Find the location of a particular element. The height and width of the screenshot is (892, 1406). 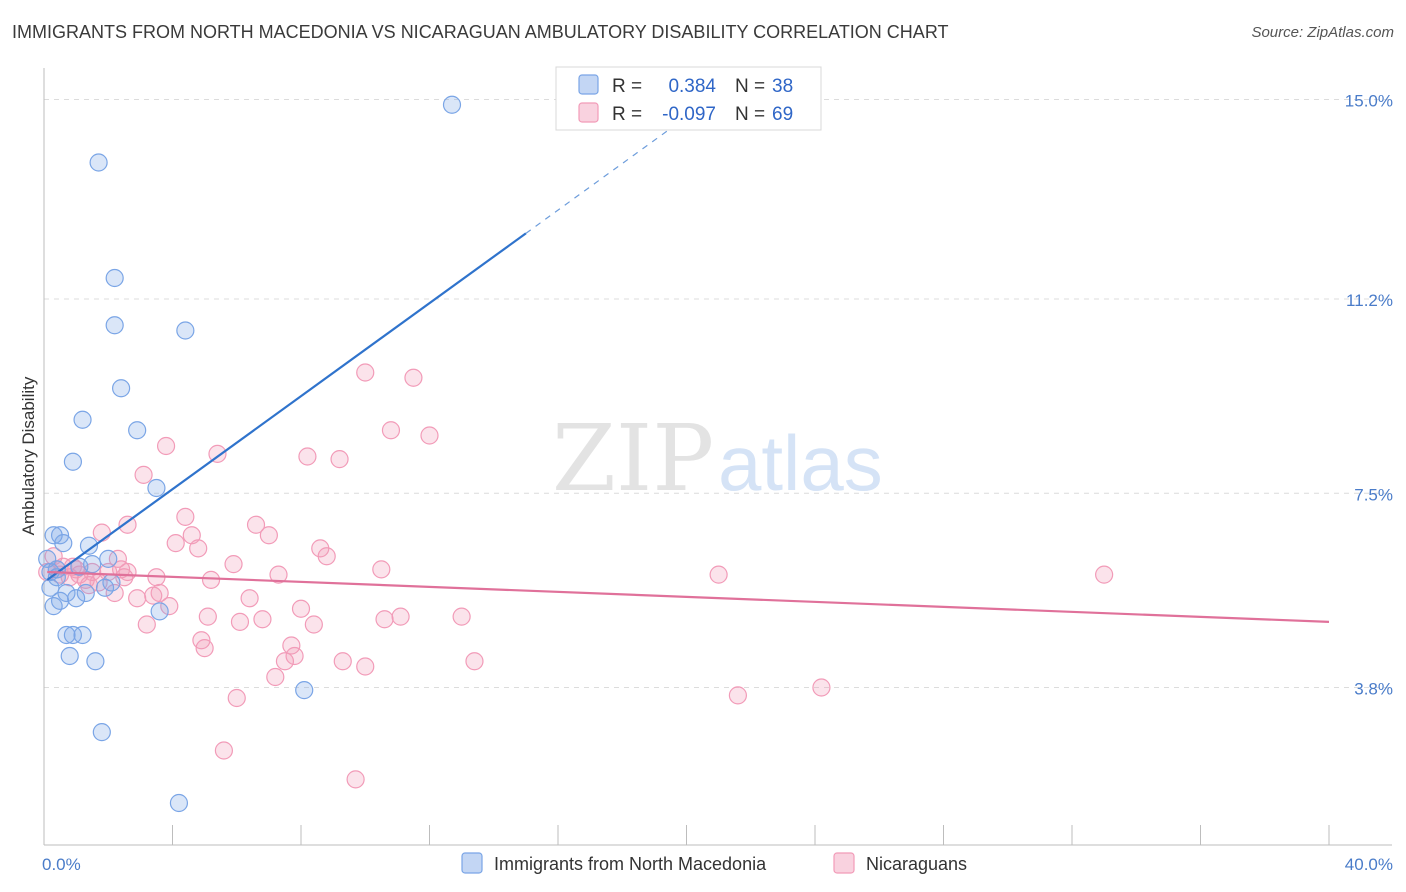

trend-line-macedonia is located at coordinates (286, 406).